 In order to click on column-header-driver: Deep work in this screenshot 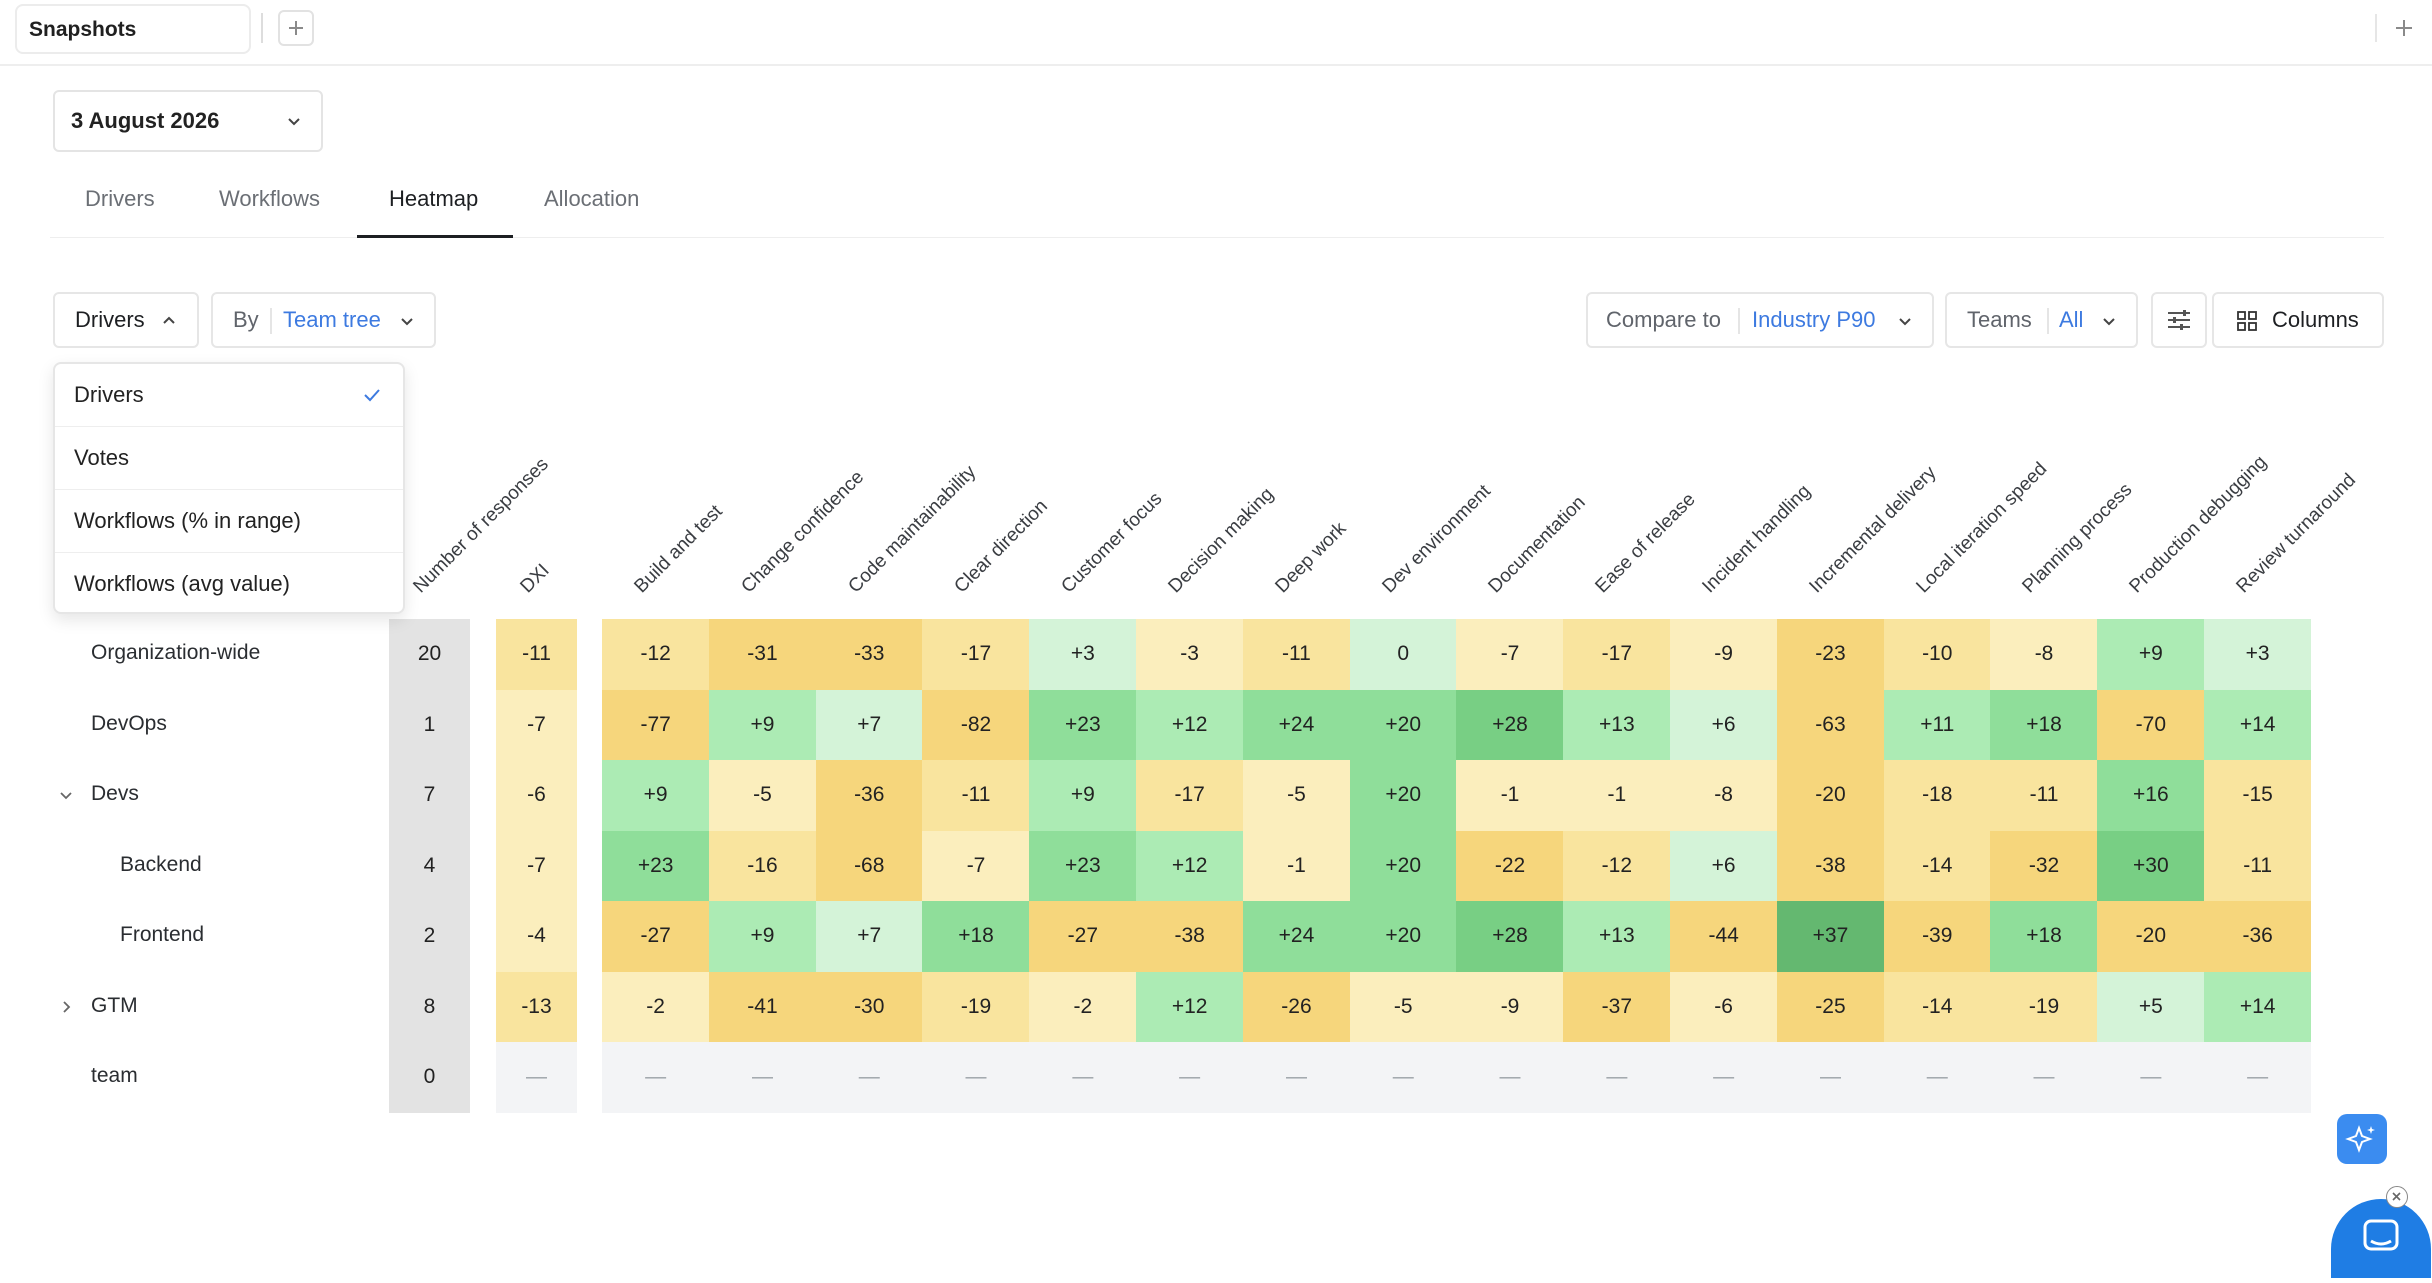, I will do `click(1311, 558)`.